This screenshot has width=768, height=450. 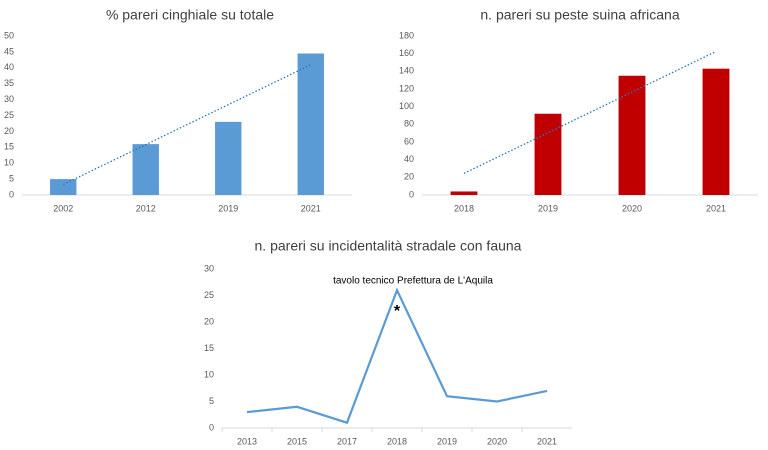 What do you see at coordinates (406, 35) in the screenshot?
I see `y-tick-label: 180` at bounding box center [406, 35].